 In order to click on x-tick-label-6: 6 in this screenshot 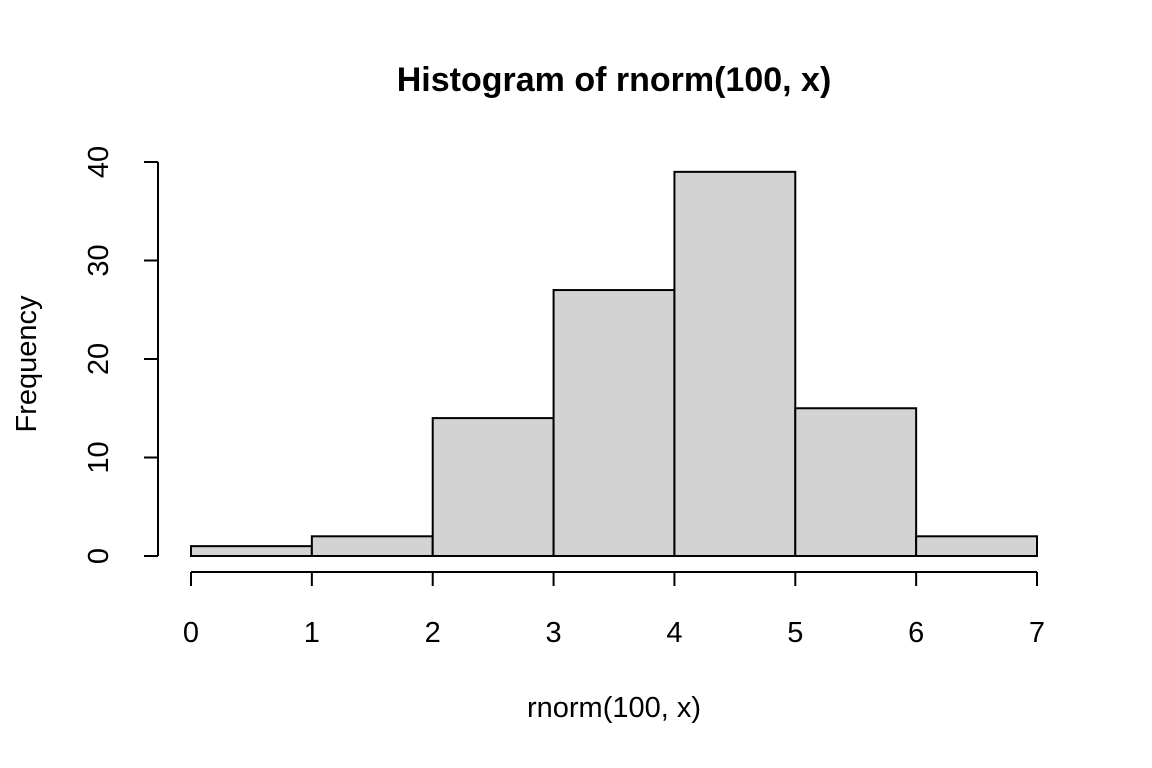, I will do `click(916, 633)`.